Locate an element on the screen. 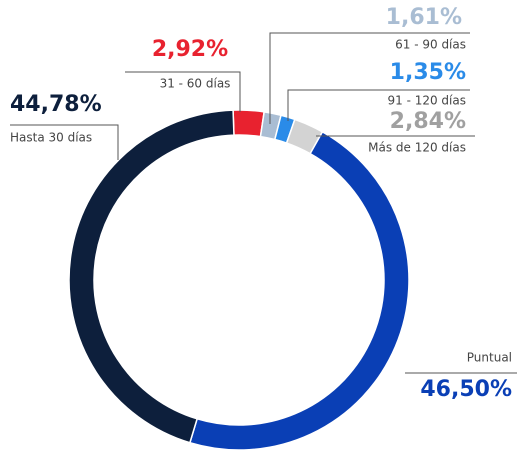 The height and width of the screenshot is (453, 517). donut-segment is located at coordinates (249, 123).